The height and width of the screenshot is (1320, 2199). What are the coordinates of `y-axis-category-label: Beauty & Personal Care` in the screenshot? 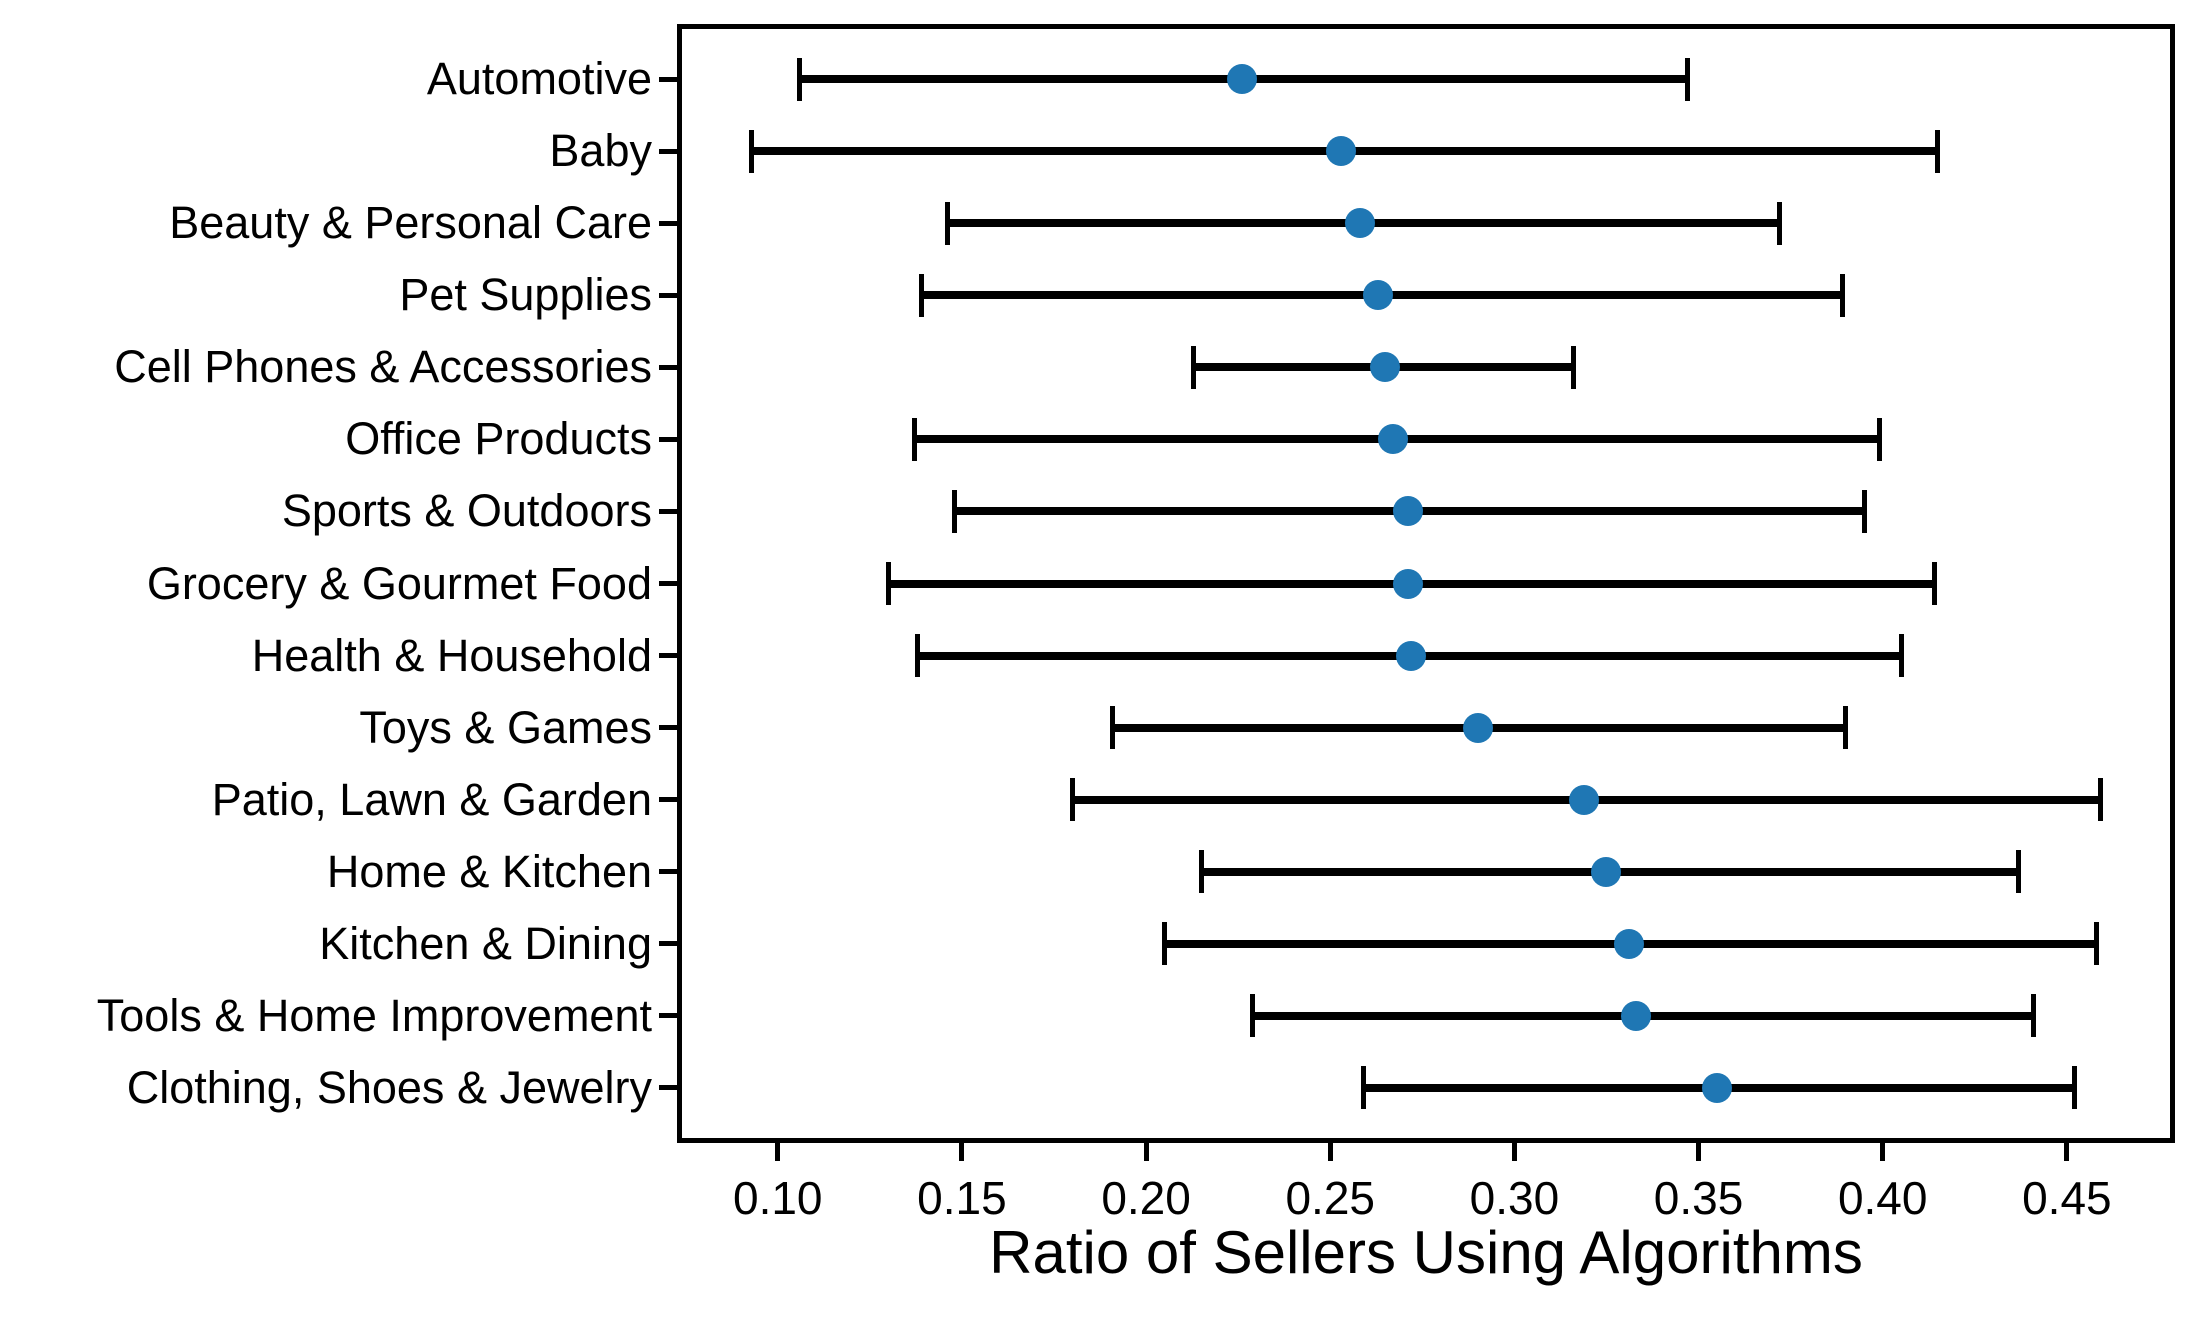 It's located at (410, 223).